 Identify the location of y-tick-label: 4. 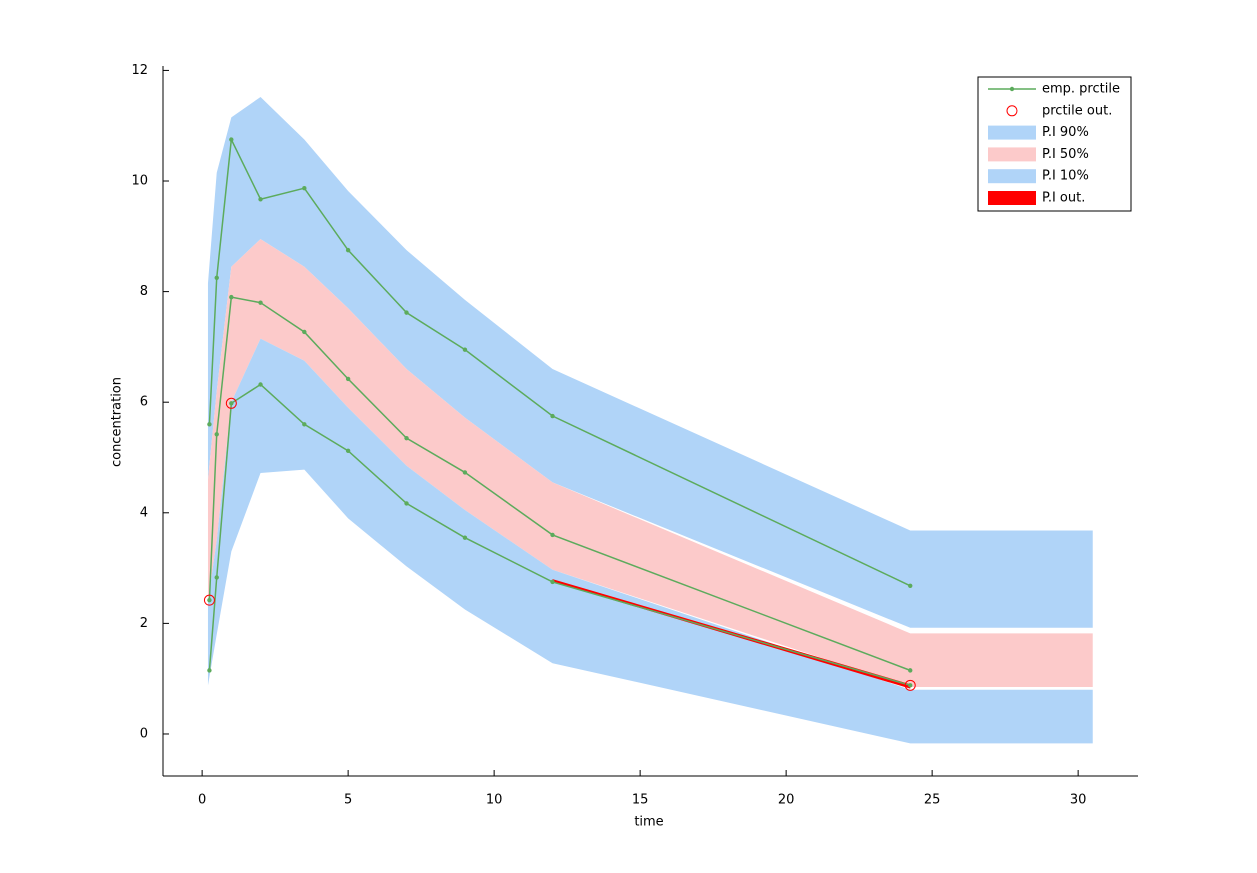
(144, 512).